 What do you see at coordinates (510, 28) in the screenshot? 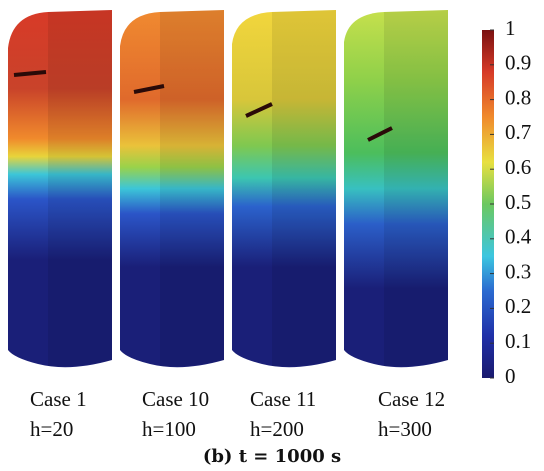
I see `colorbar-tick-label: 1` at bounding box center [510, 28].